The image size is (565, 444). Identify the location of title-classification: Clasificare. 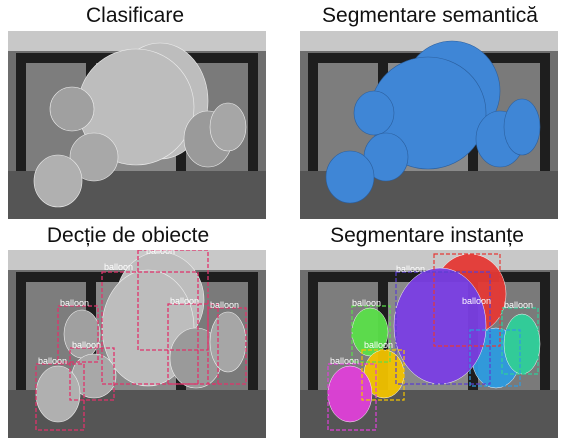
(135, 15).